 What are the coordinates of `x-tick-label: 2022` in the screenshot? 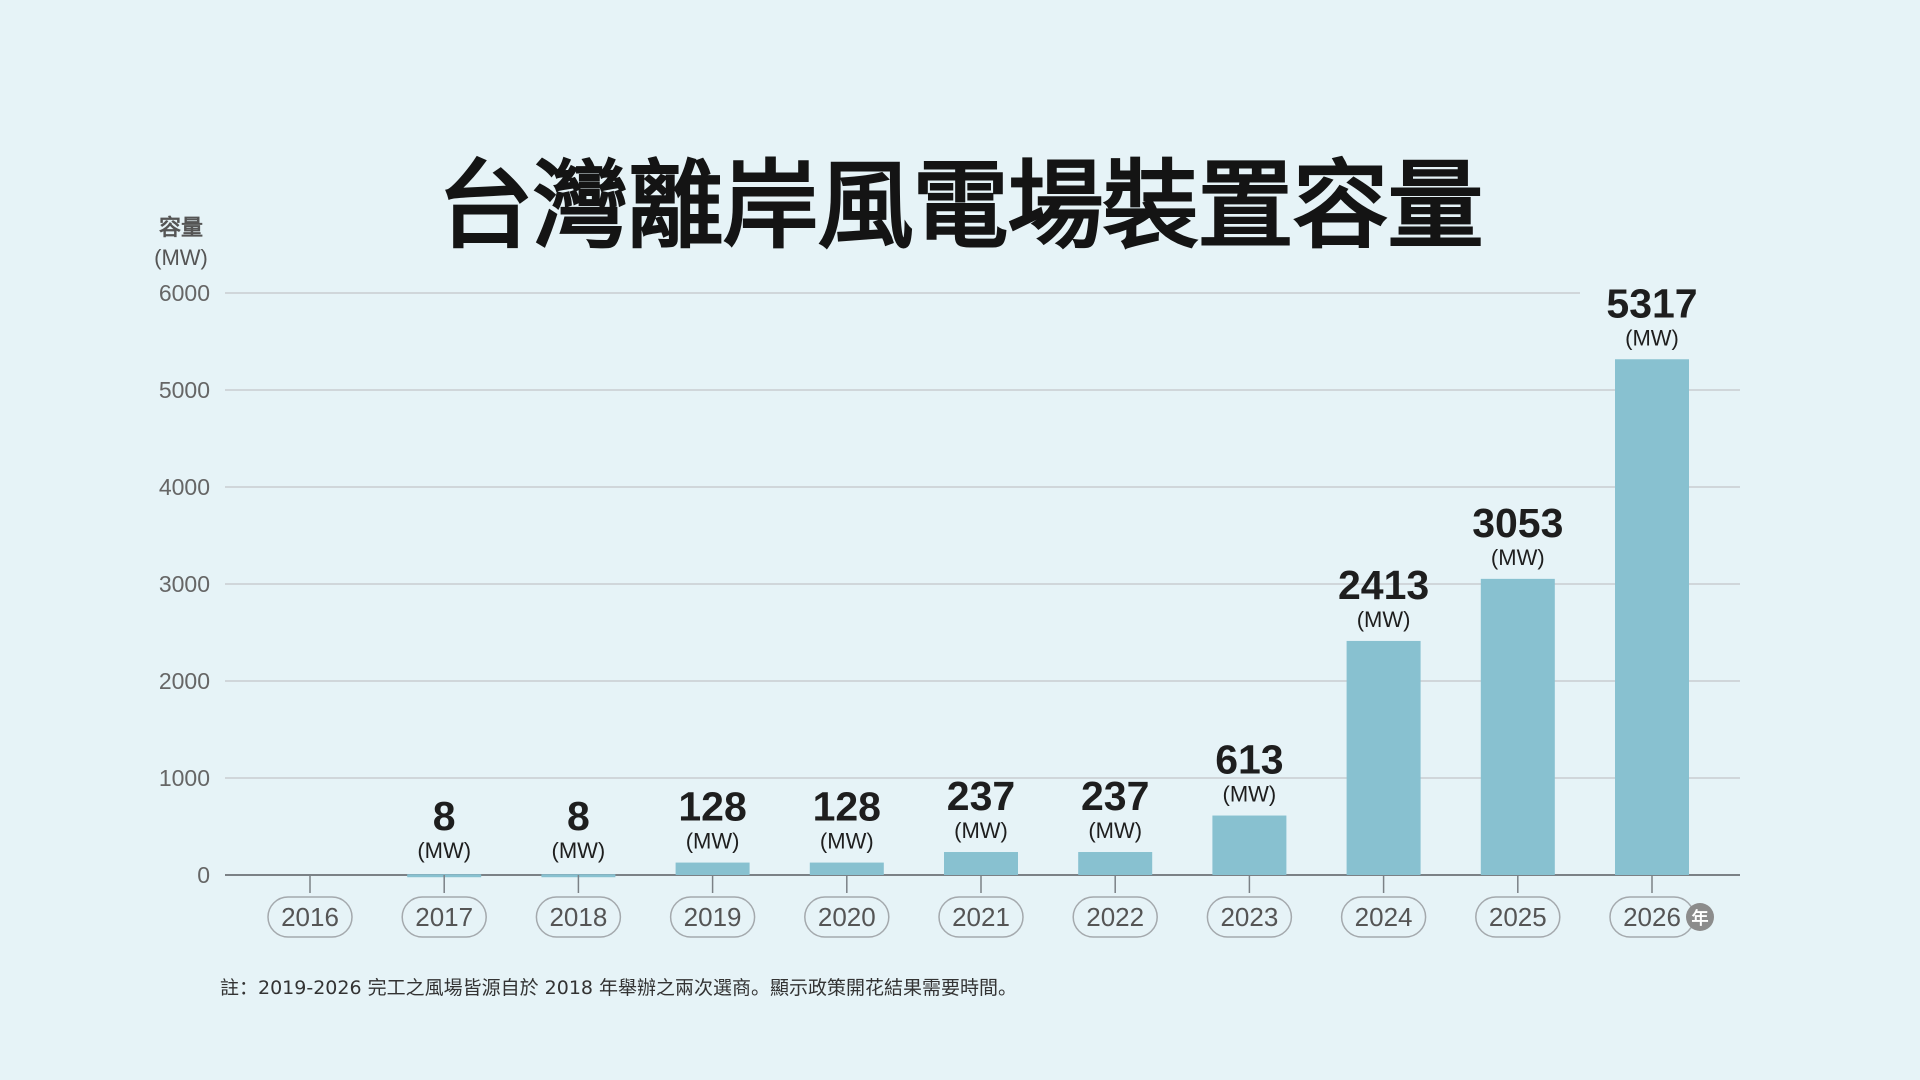 It's located at (1115, 917).